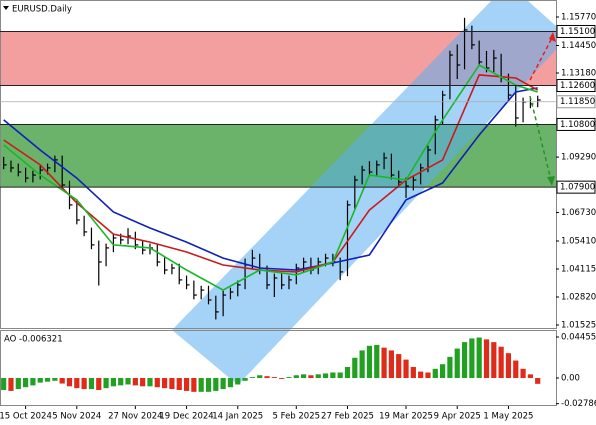 This screenshot has height=425, width=596. Describe the element at coordinates (26, 417) in the screenshot. I see `x-tick-label: 15 Oct 2024` at that location.